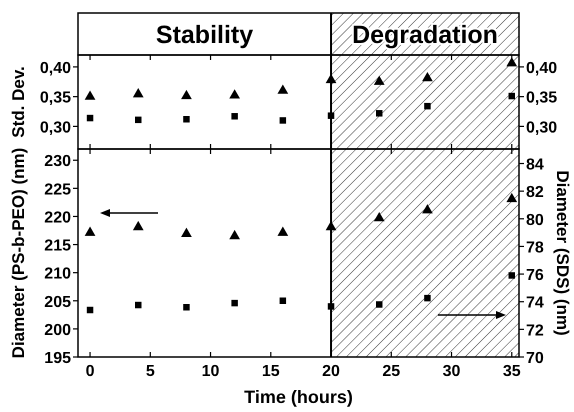  I want to click on y-tick-label: 220, so click(58, 217).